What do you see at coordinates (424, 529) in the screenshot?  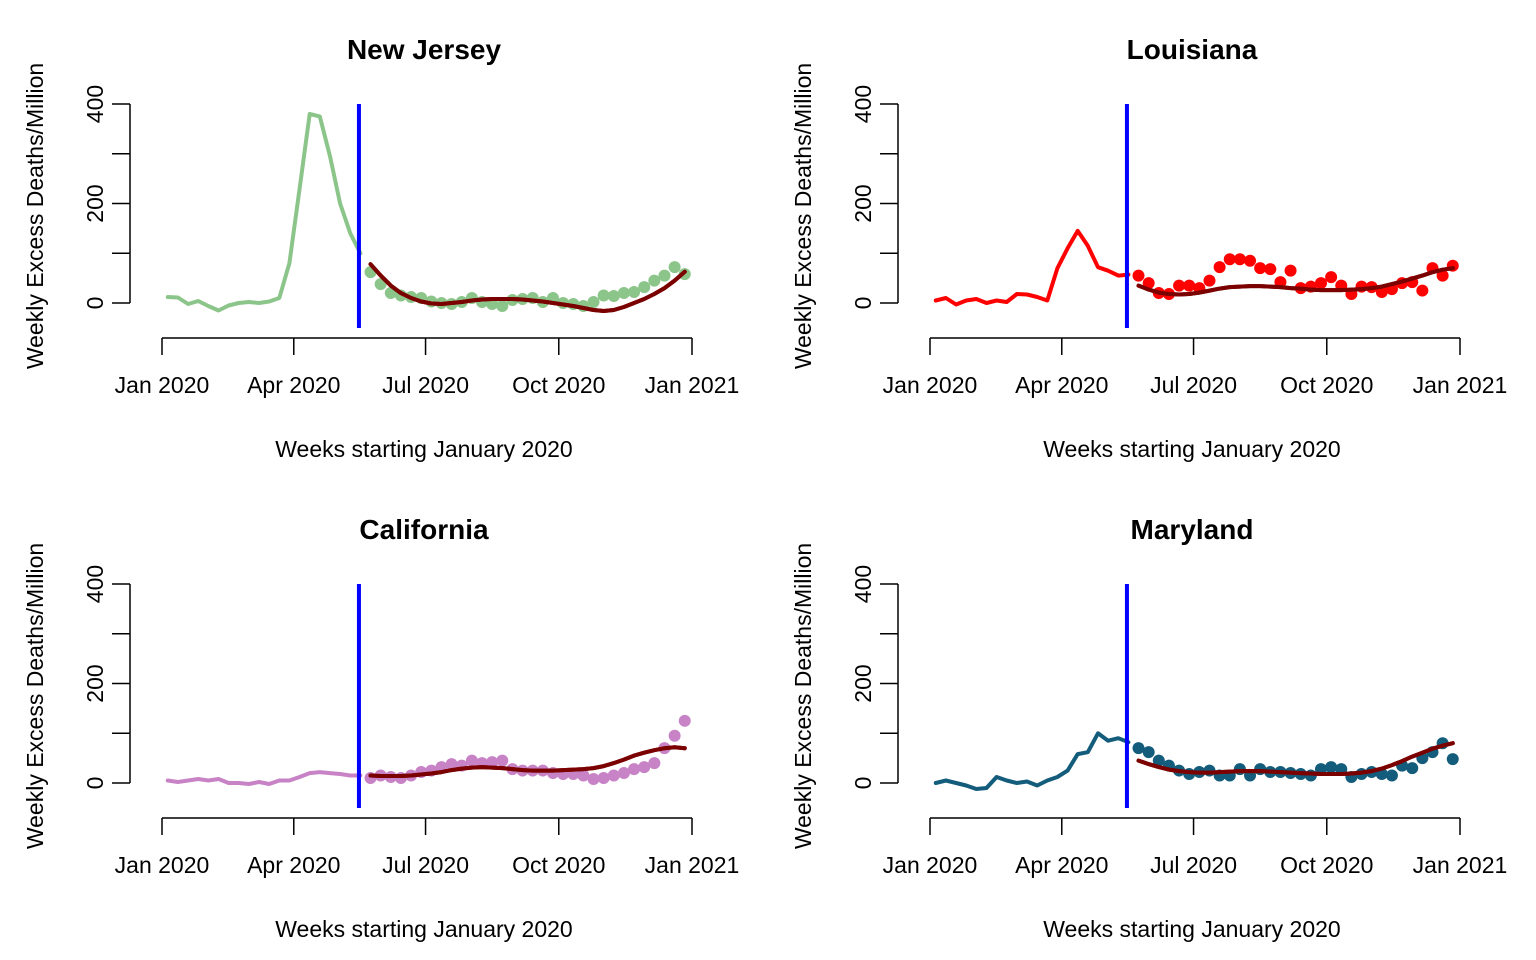 I see `panel-title: California` at bounding box center [424, 529].